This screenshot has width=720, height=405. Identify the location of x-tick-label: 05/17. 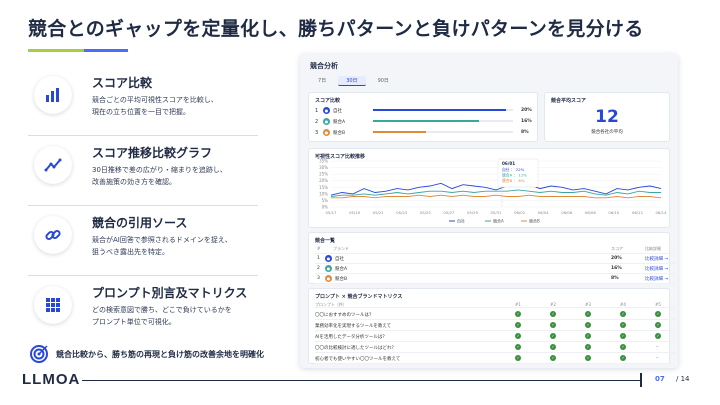
(332, 212).